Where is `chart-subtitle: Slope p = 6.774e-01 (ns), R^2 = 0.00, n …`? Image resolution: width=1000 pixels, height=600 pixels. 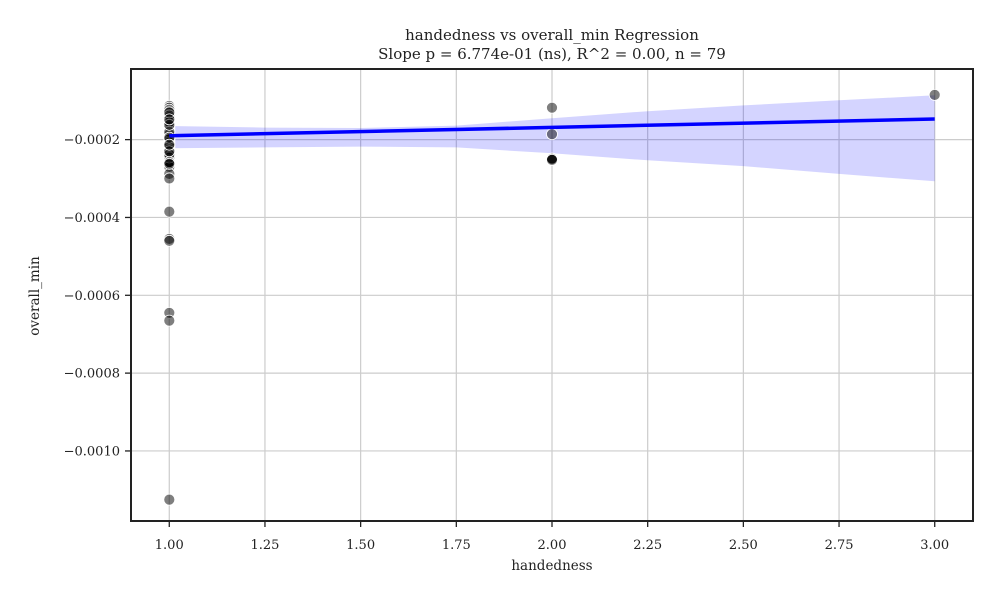 chart-subtitle: Slope p = 6.774e-01 (ns), R^2 = 0.00, n … is located at coordinates (552, 54).